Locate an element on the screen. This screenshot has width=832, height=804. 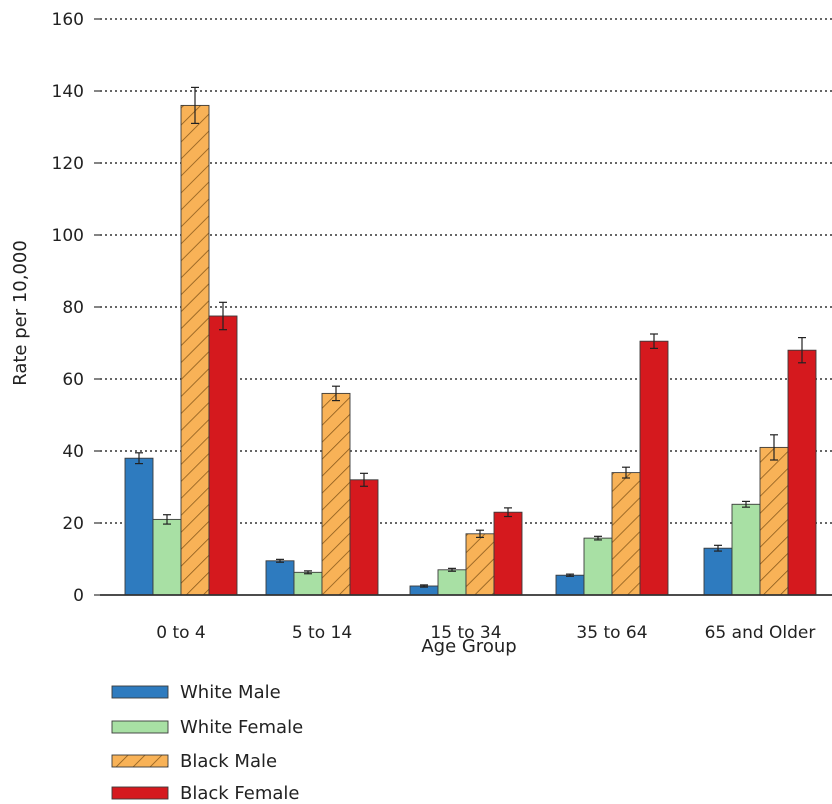
x-tick-label: 15 to 34 is located at coordinates (465, 633).